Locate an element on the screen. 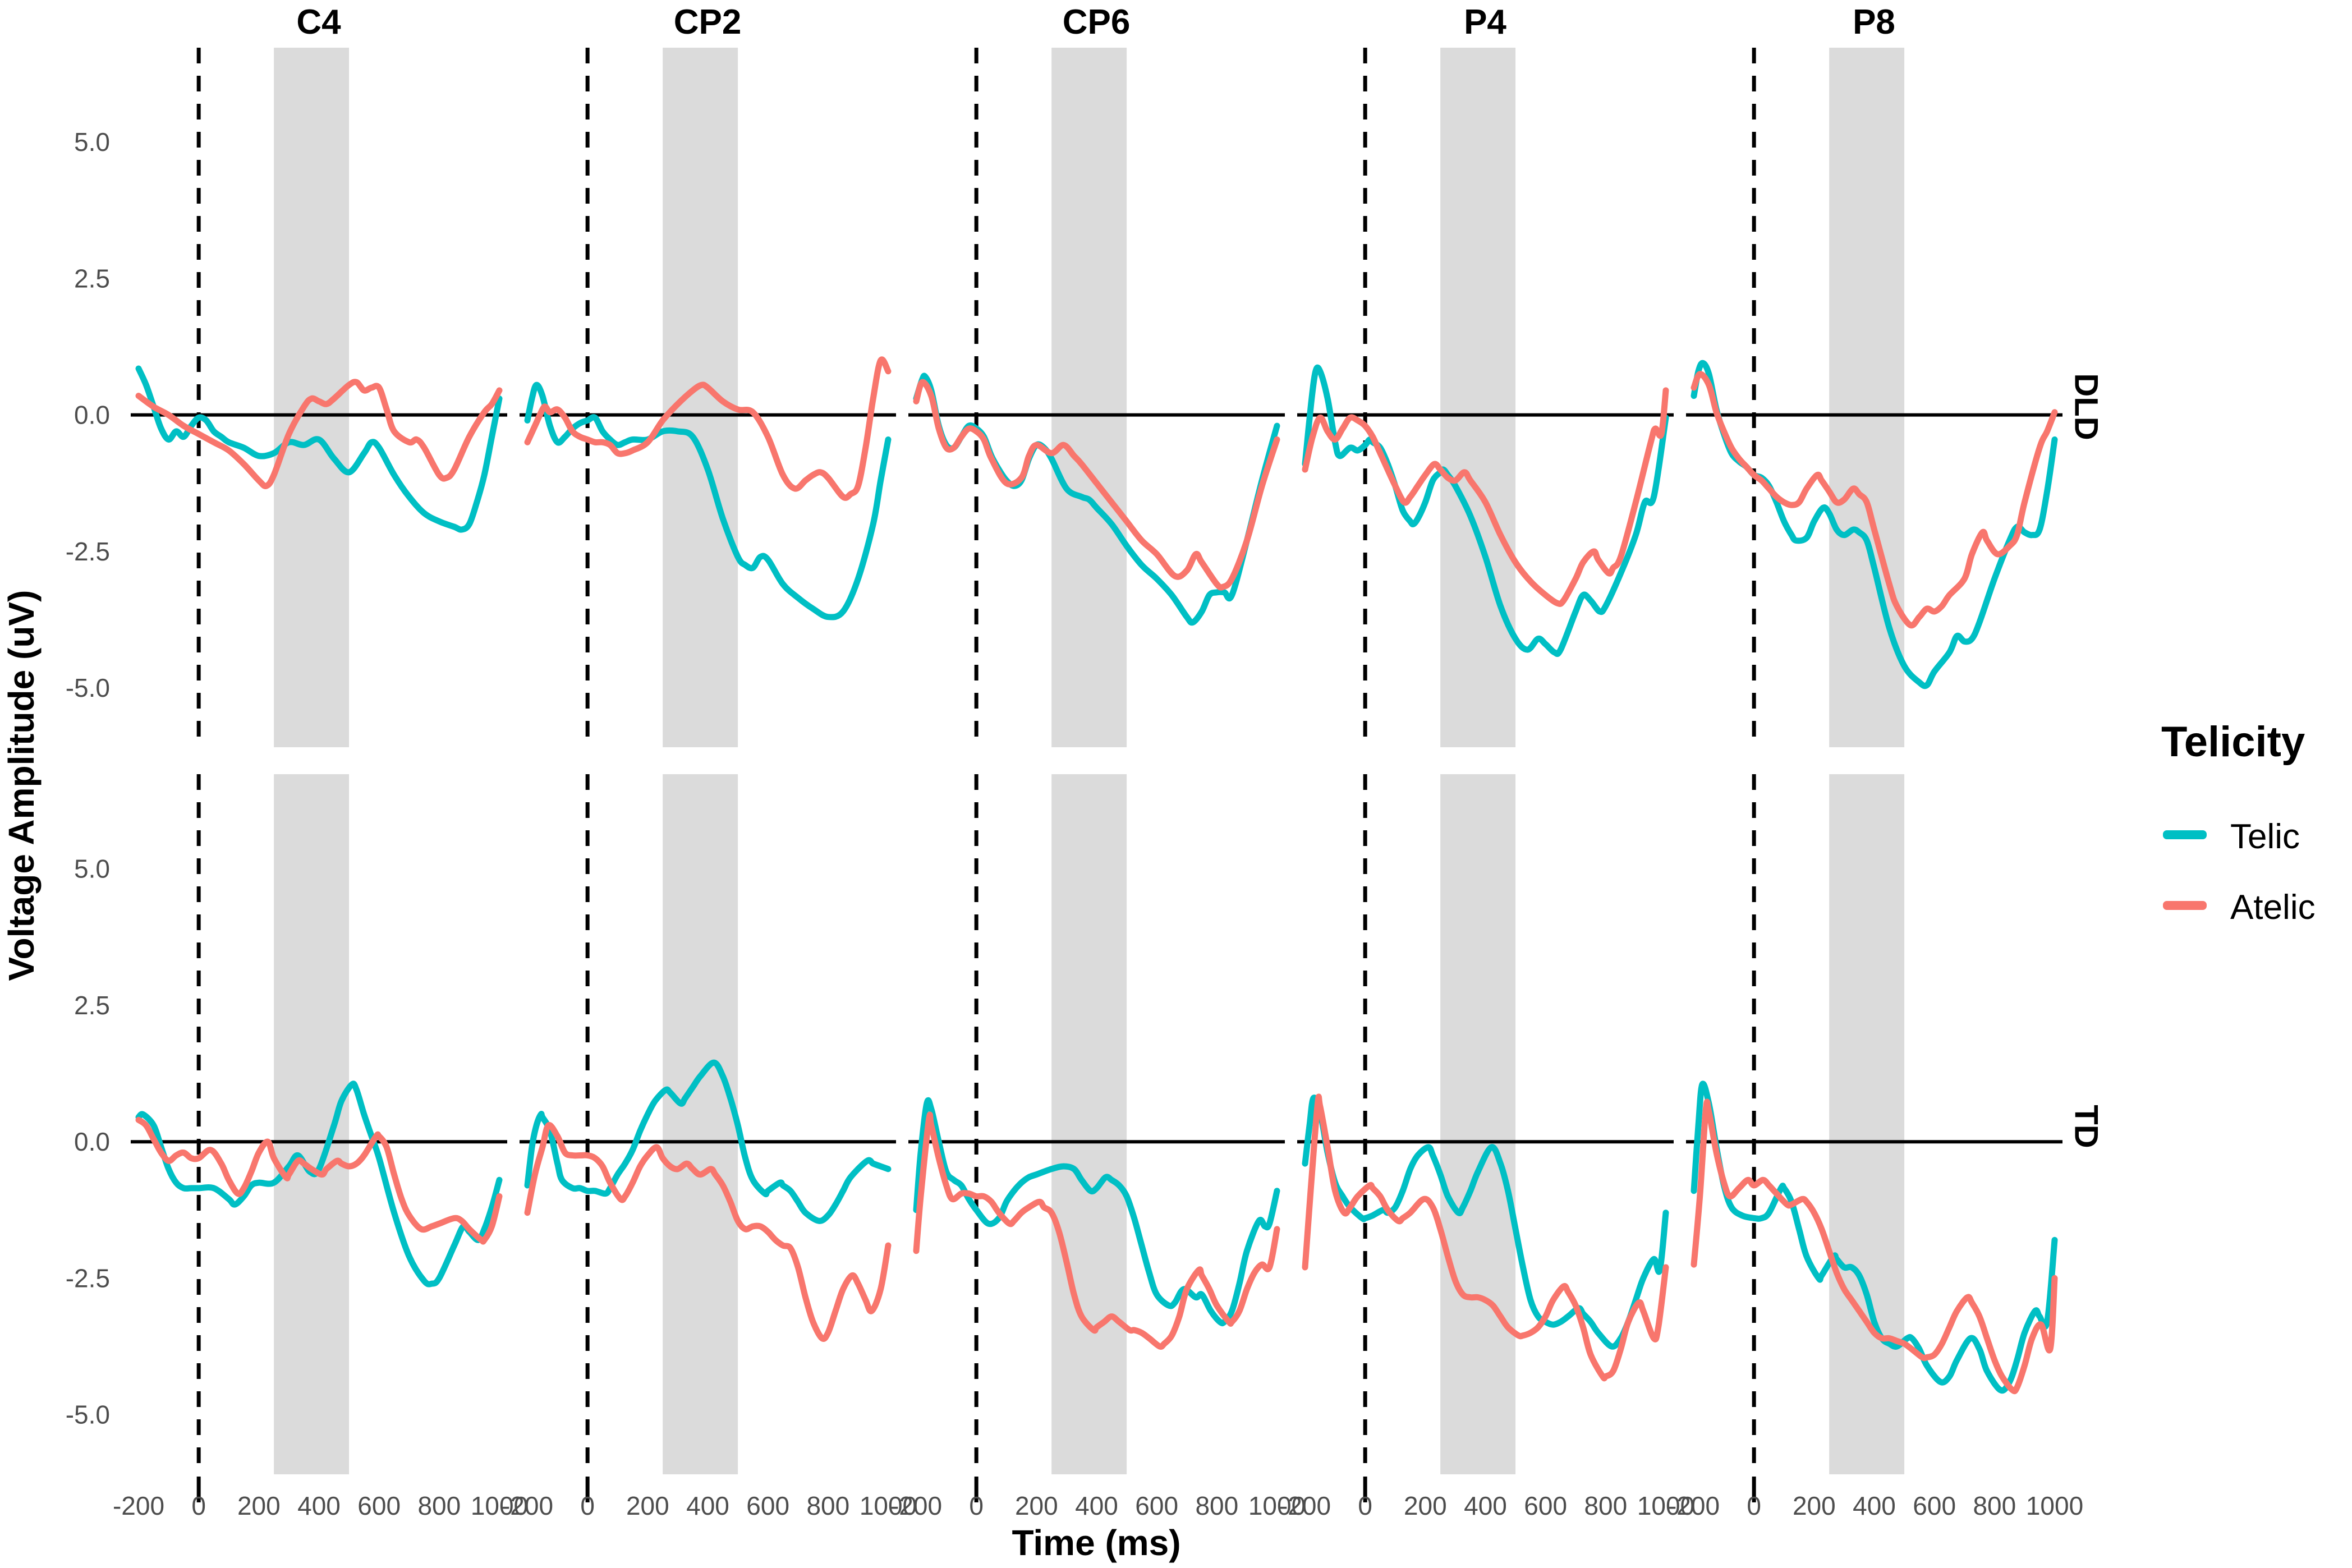 This screenshot has height=1568, width=2352. legend-title: Telicity is located at coordinates (2233, 742).